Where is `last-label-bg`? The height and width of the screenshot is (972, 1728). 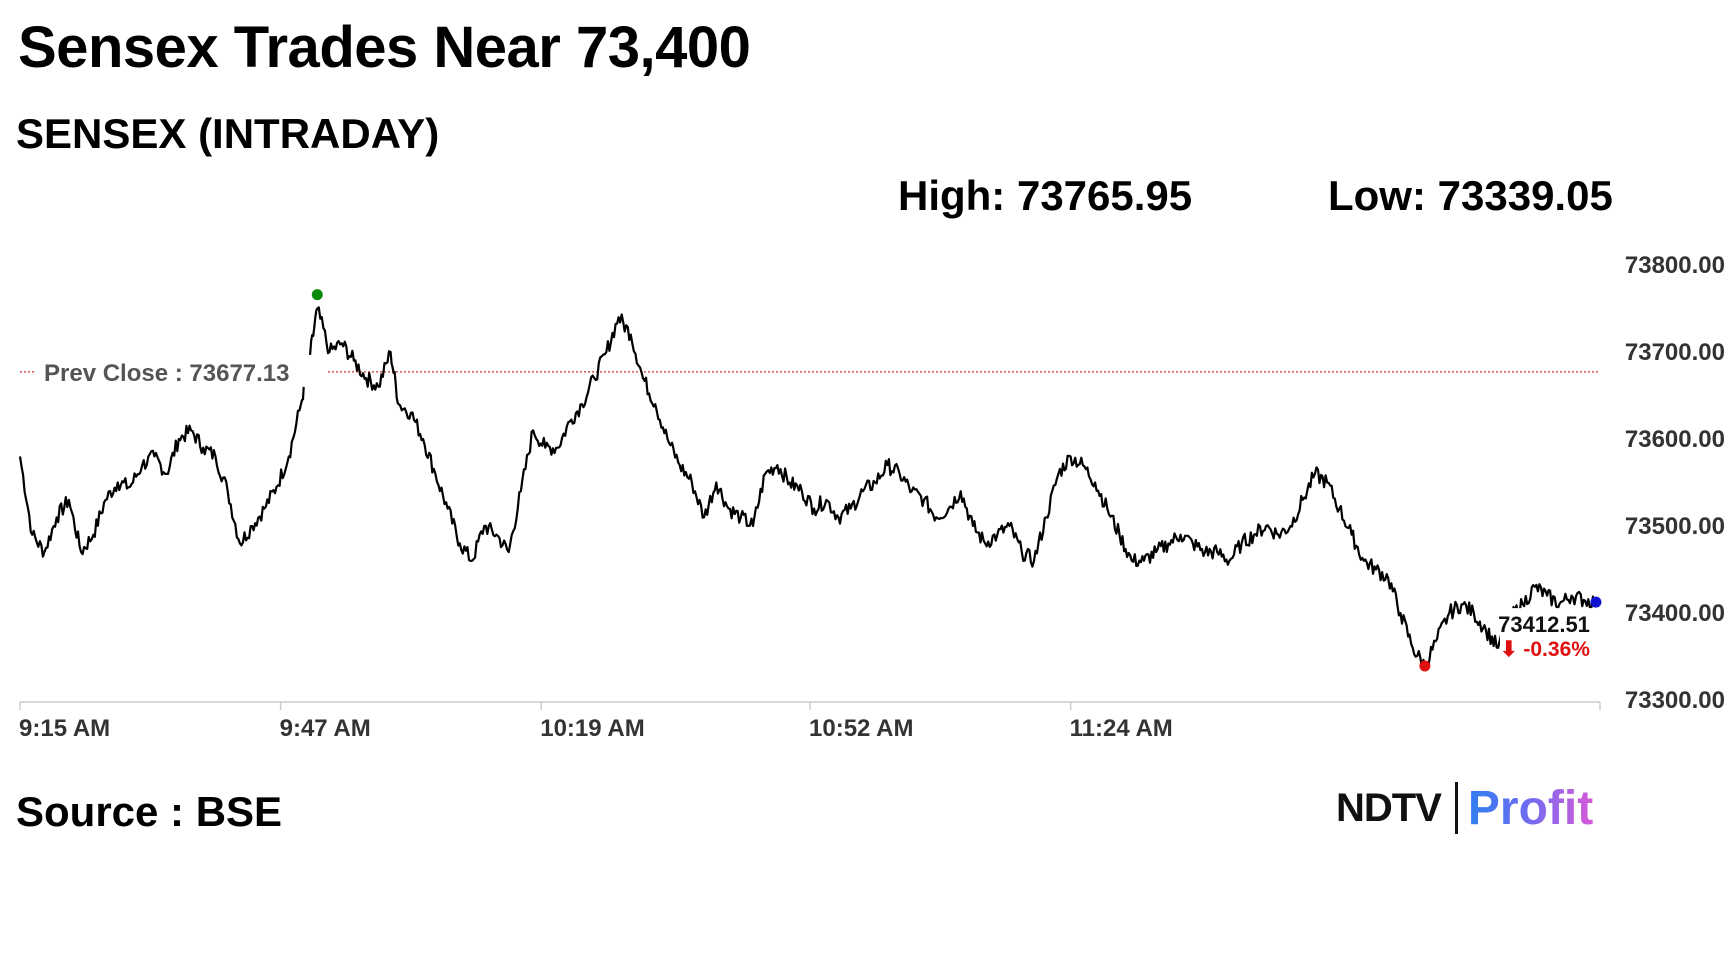
last-label-bg is located at coordinates (1550, 636).